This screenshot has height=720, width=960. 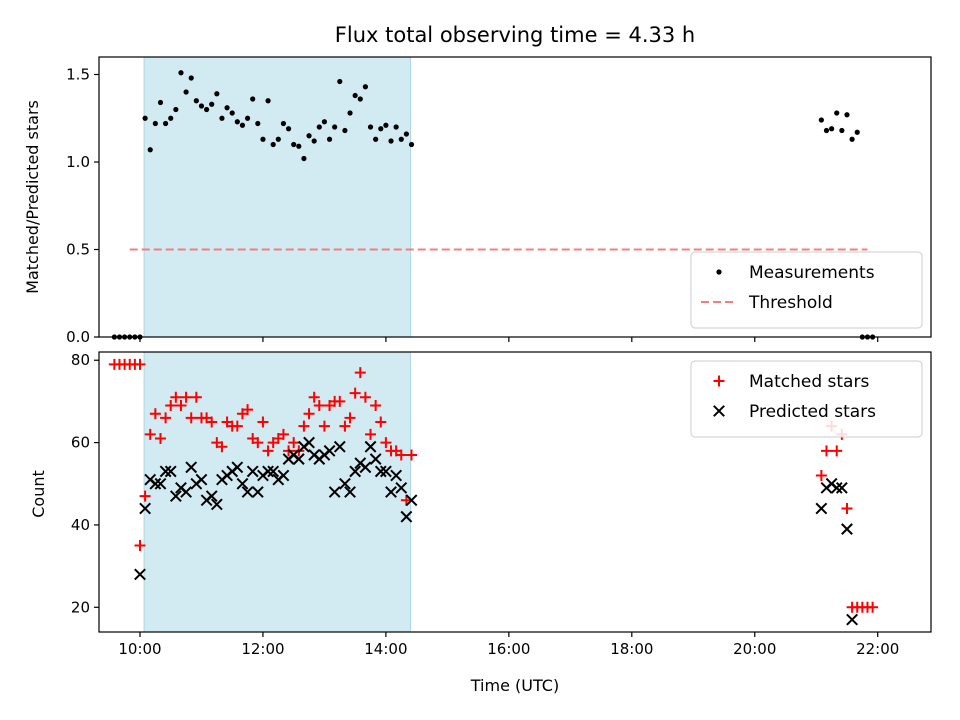 I want to click on y-tick-label: 0.0, so click(x=78, y=337).